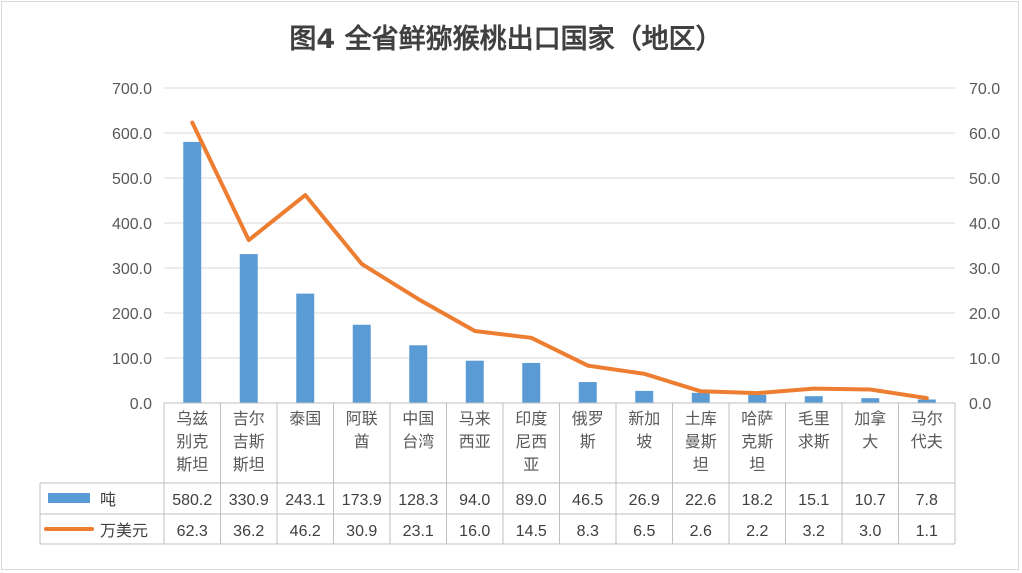 This screenshot has width=1022, height=573. What do you see at coordinates (700, 500) in the screenshot?
I see `table-value-tons: 22.6` at bounding box center [700, 500].